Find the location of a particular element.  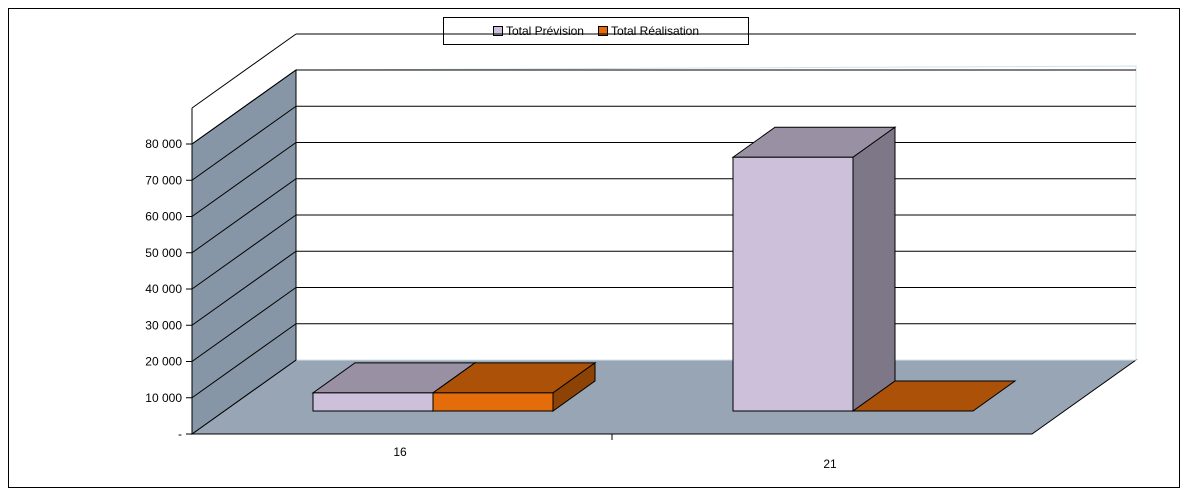

legend-swatch-prevision is located at coordinates (497, 31).